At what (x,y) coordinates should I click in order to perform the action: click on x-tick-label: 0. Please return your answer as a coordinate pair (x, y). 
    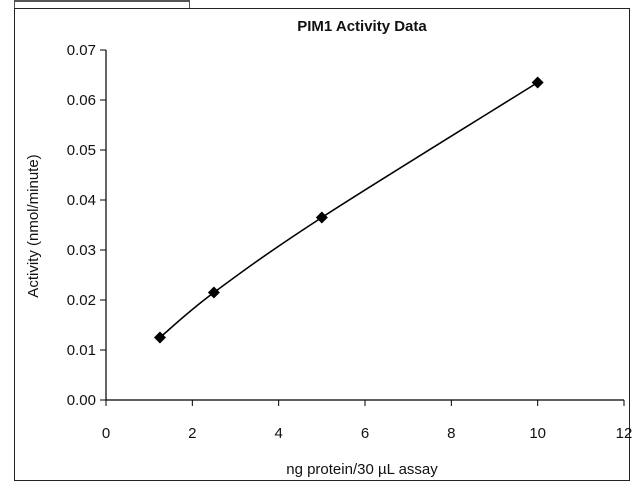
    Looking at the image, I should click on (106, 433).